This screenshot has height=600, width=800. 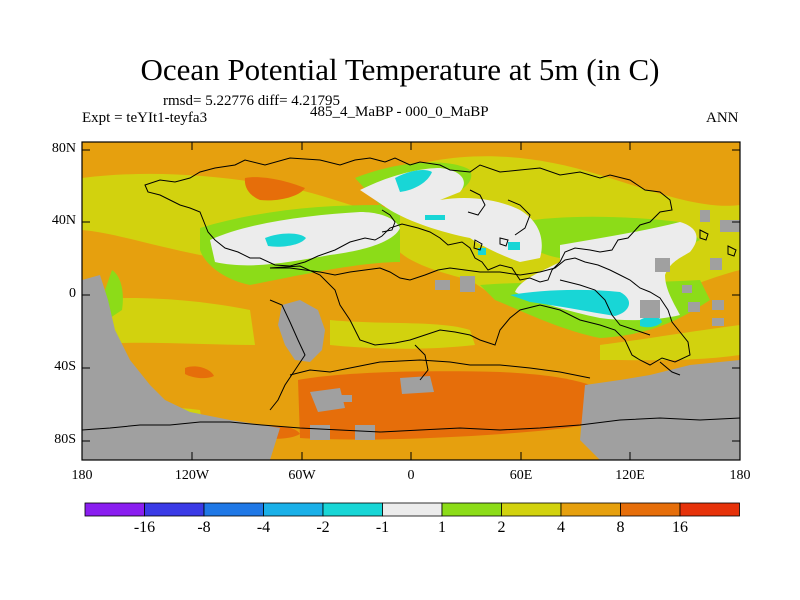 What do you see at coordinates (204, 527) in the screenshot?
I see `colorbar-label: -8` at bounding box center [204, 527].